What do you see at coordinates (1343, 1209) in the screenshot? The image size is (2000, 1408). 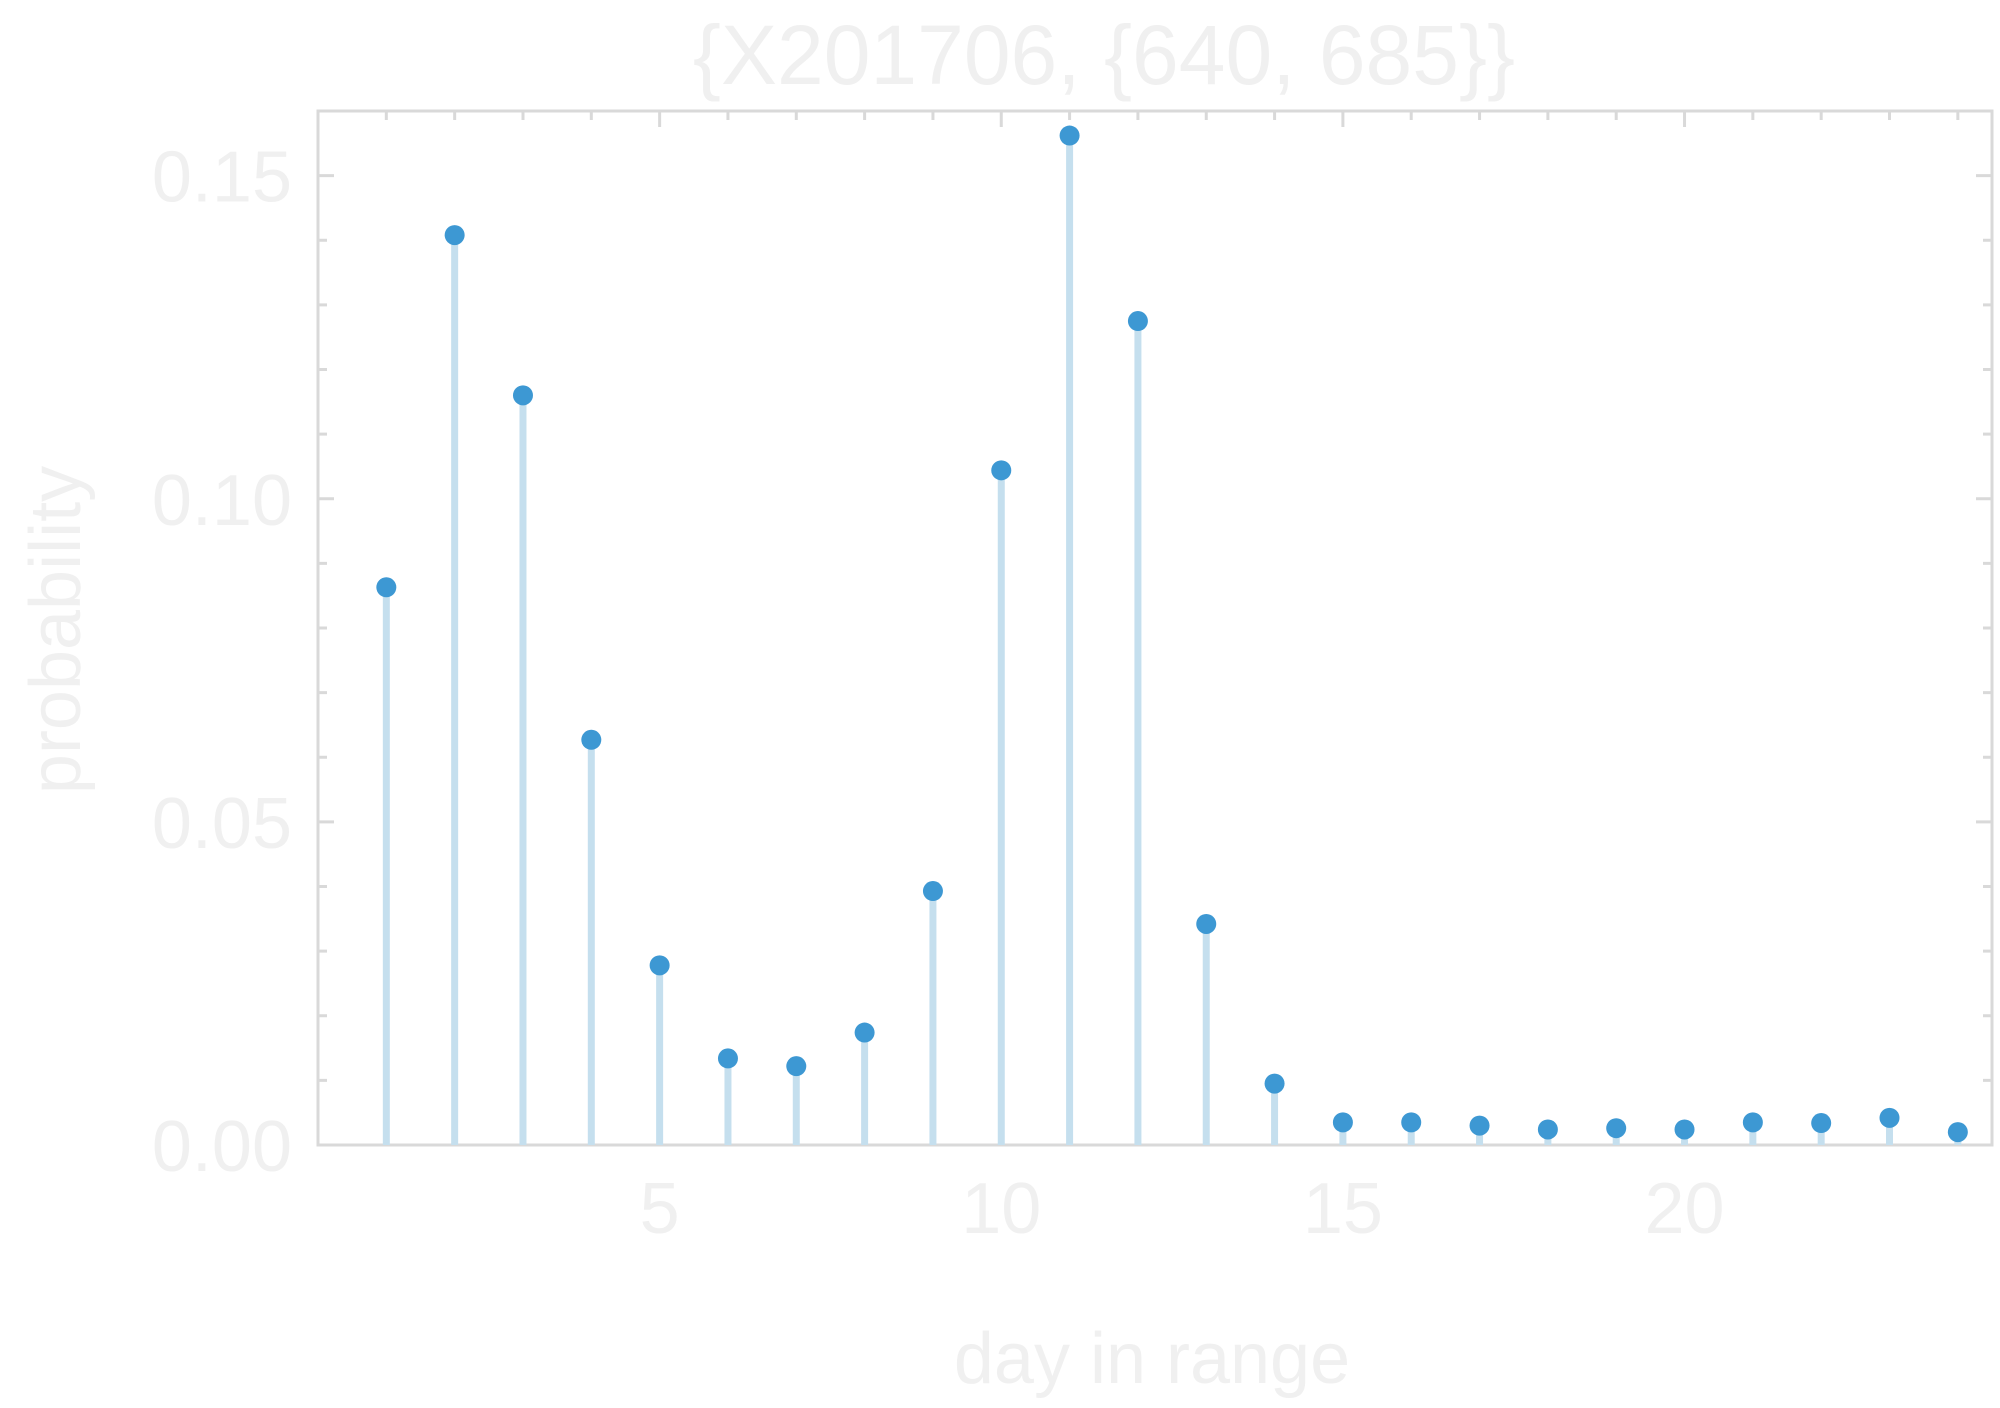 I see `x-tick-label: 15` at bounding box center [1343, 1209].